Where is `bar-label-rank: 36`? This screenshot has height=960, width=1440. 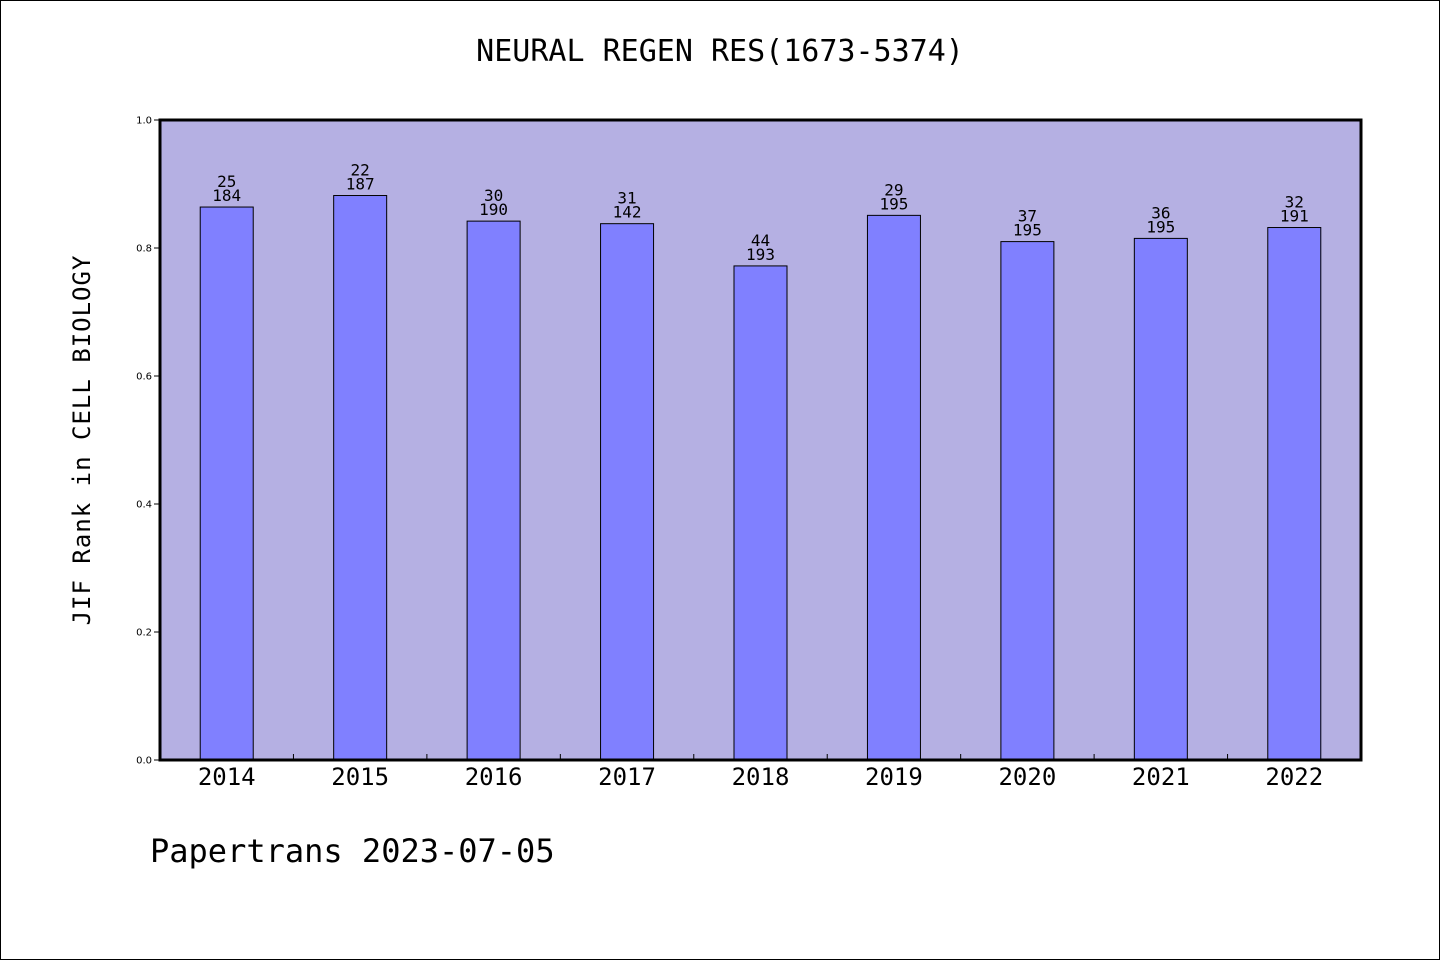 bar-label-rank: 36 is located at coordinates (1160, 212).